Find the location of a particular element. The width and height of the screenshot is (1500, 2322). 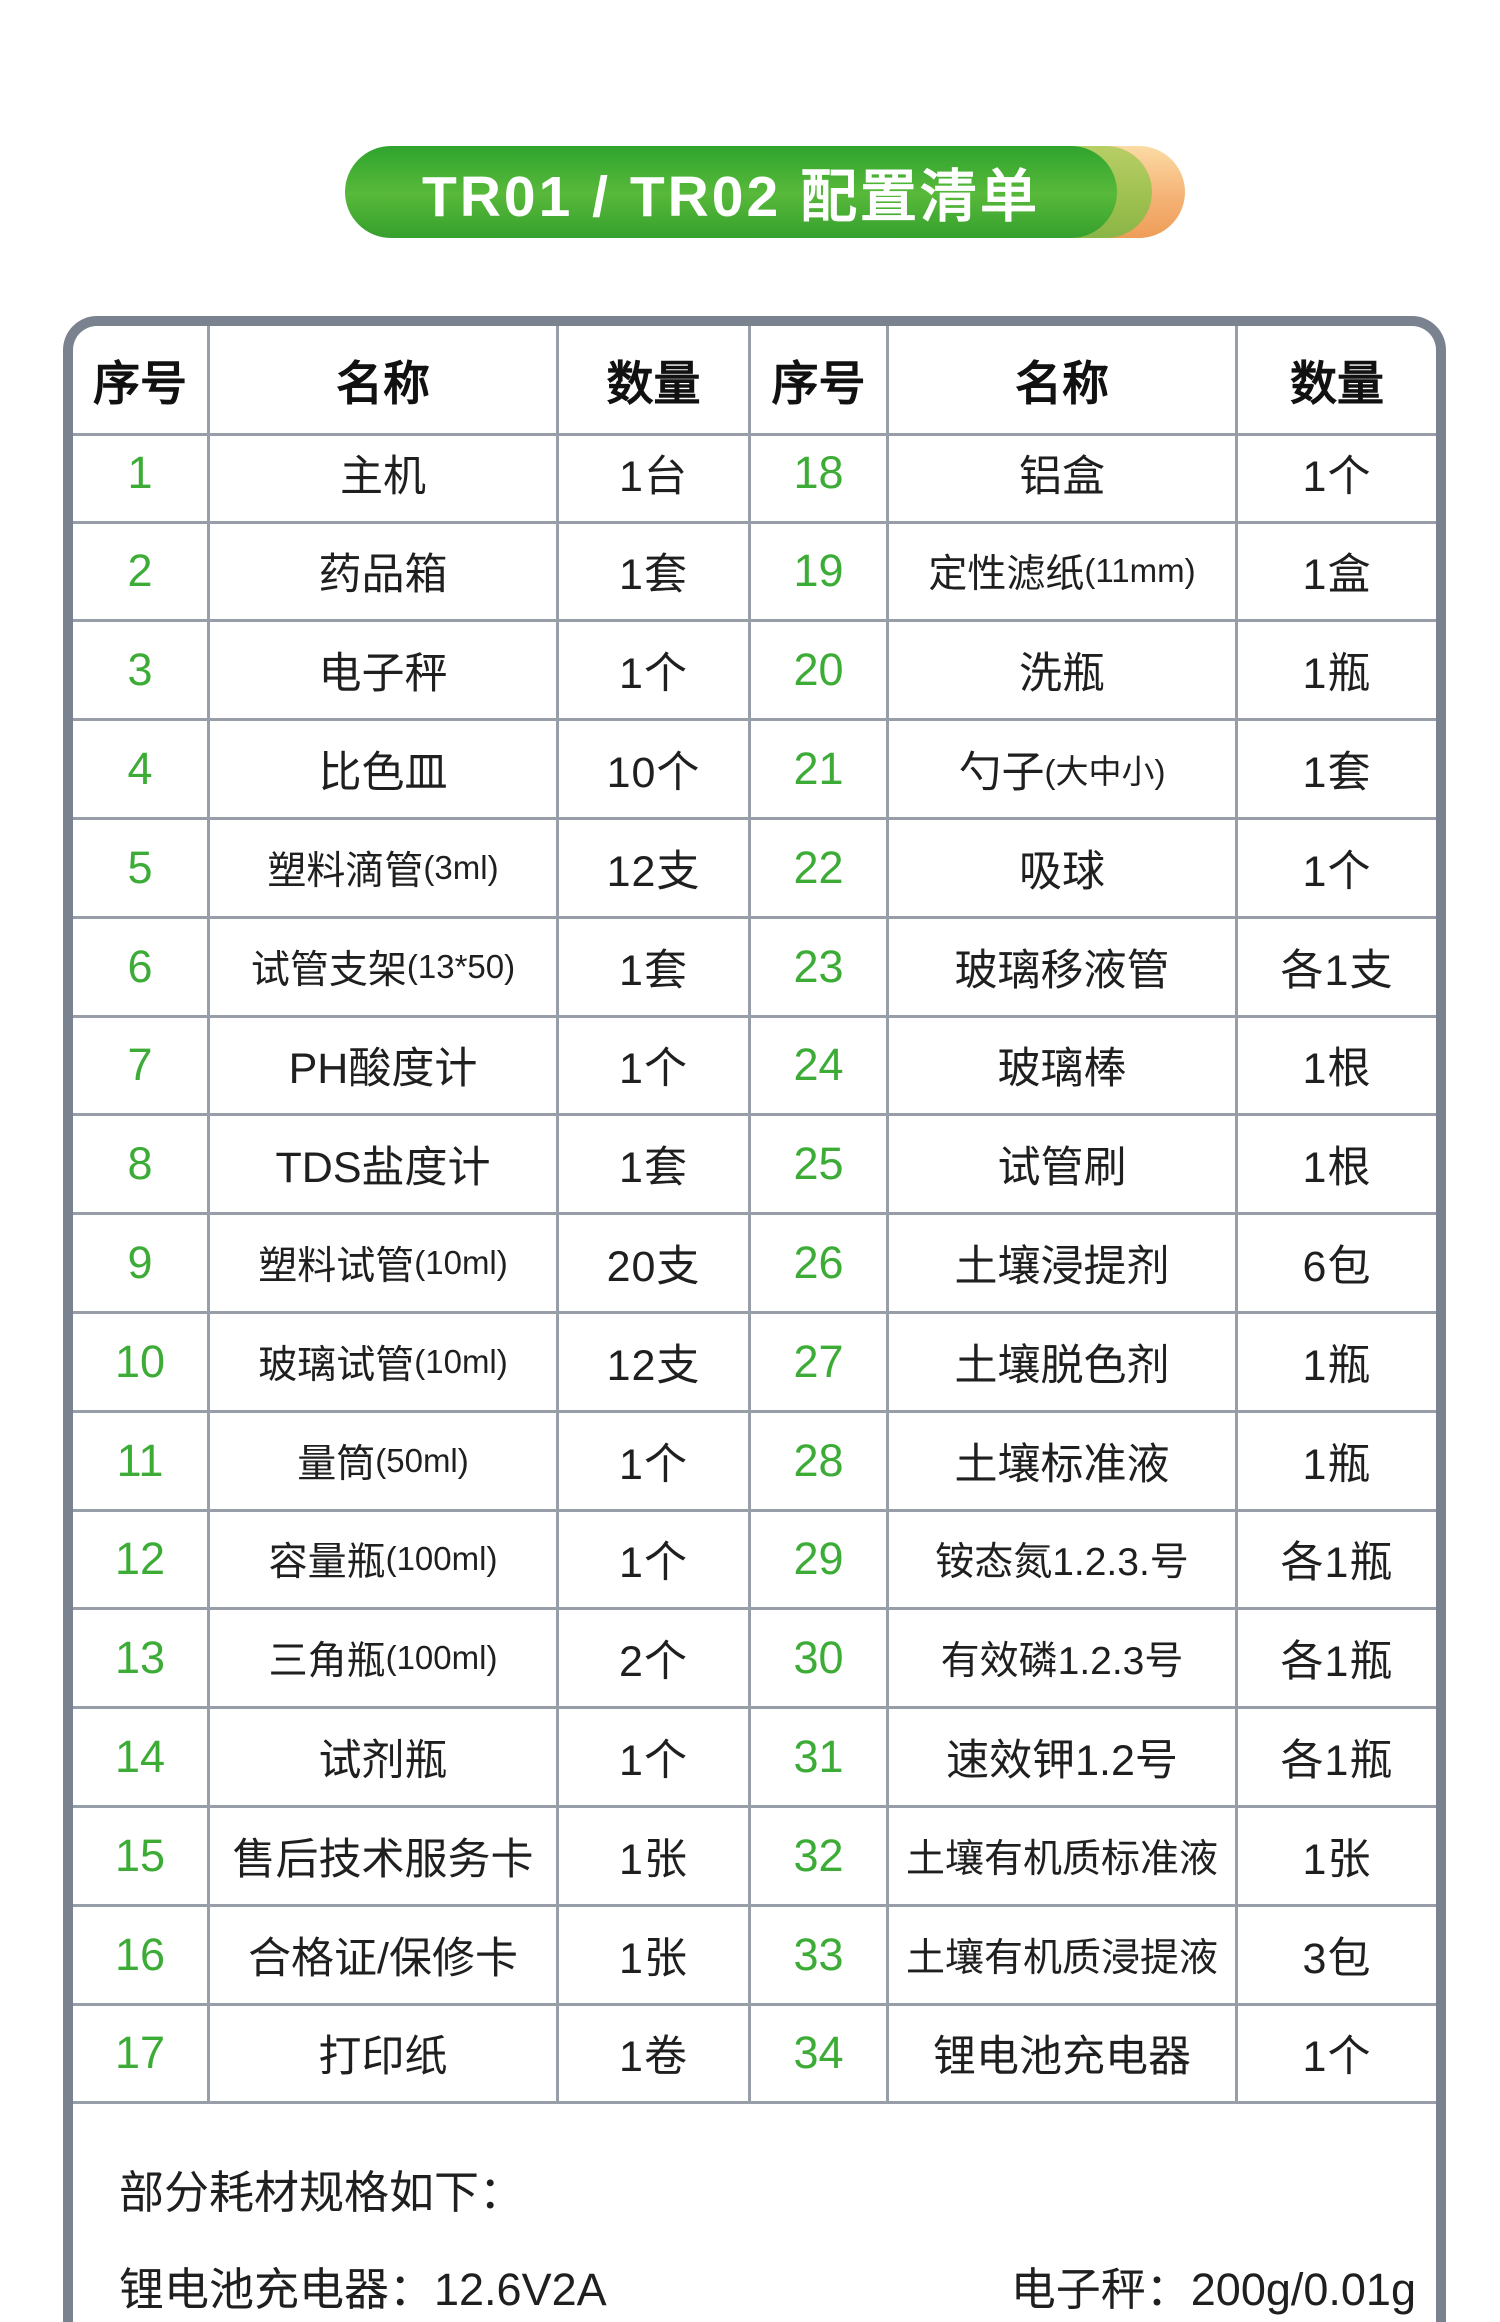

banner-pill-green: TR01 / TR02 配置清单 is located at coordinates (731, 192).